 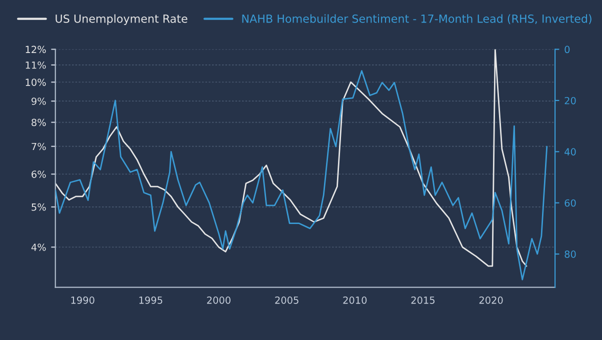 I want to click on y2-tick-label: 60, so click(x=570, y=203).